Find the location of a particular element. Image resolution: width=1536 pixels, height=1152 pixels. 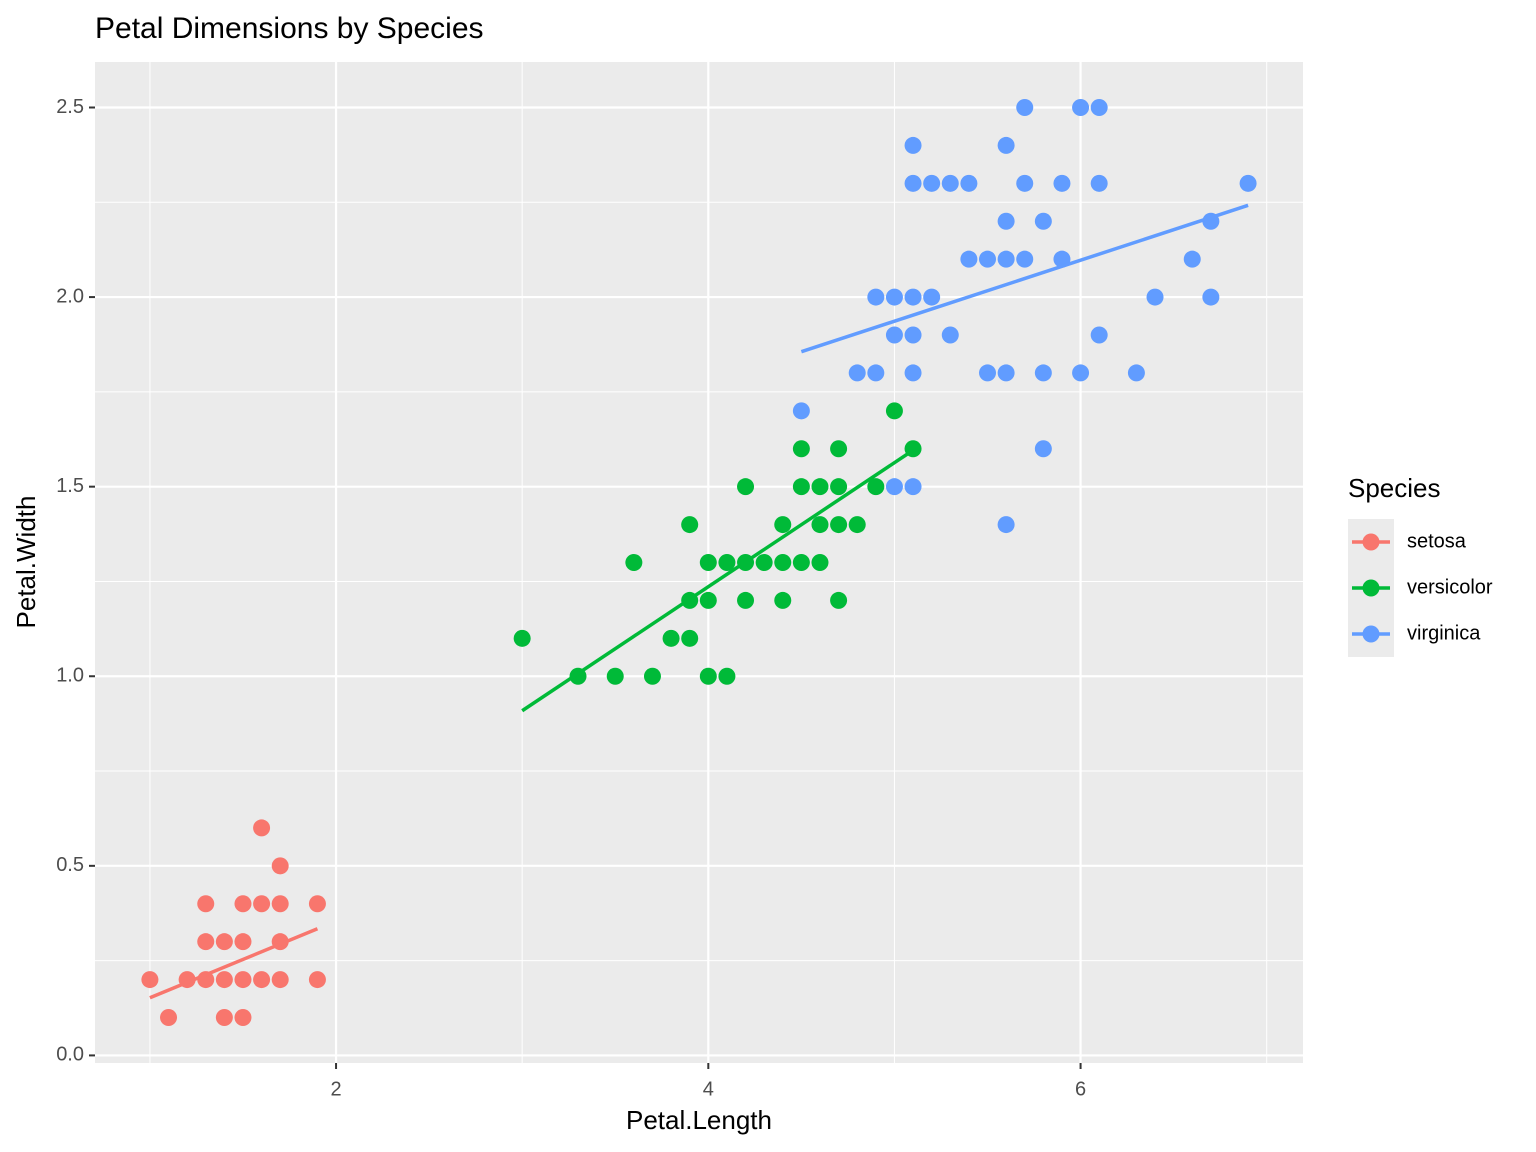

y-tick-label: 2.5 is located at coordinates (70, 107).